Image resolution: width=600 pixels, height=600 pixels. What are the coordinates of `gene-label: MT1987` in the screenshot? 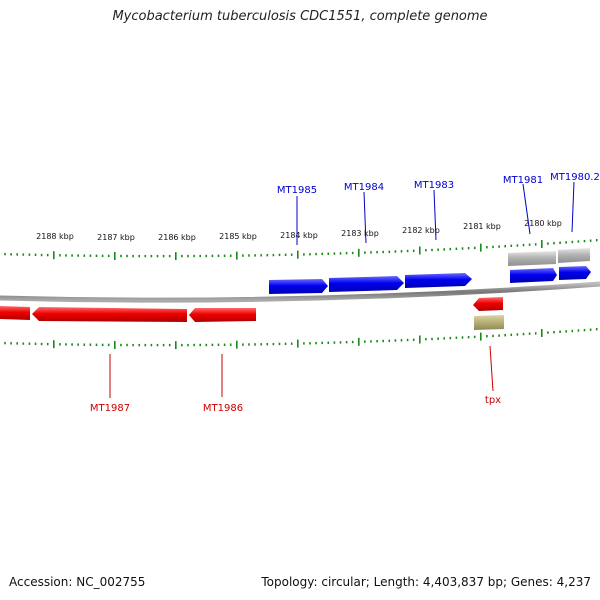 It's located at (110, 408).